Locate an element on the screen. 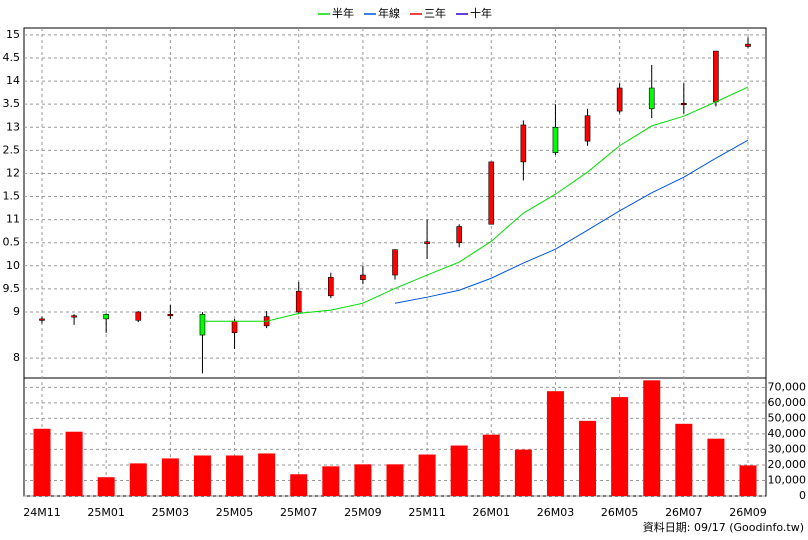  legend-label: 年線 is located at coordinates (389, 13).